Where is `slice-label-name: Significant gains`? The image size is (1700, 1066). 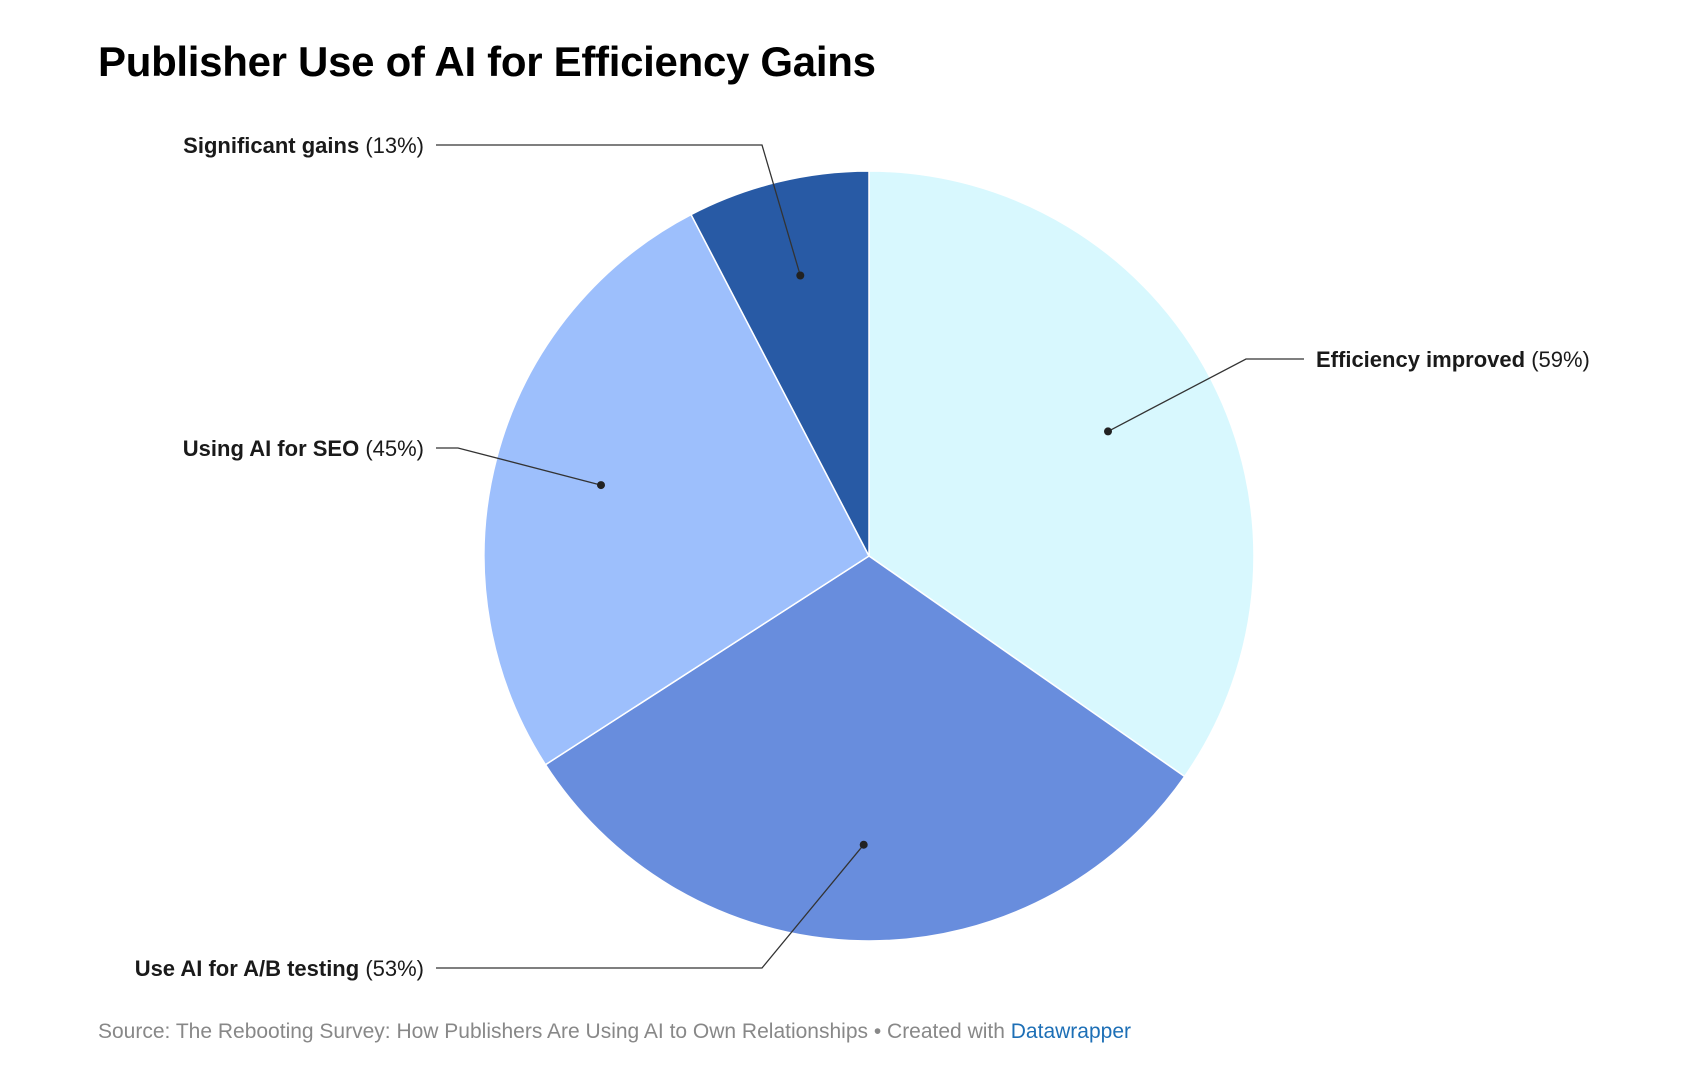
slice-label-name: Significant gains is located at coordinates (271, 145).